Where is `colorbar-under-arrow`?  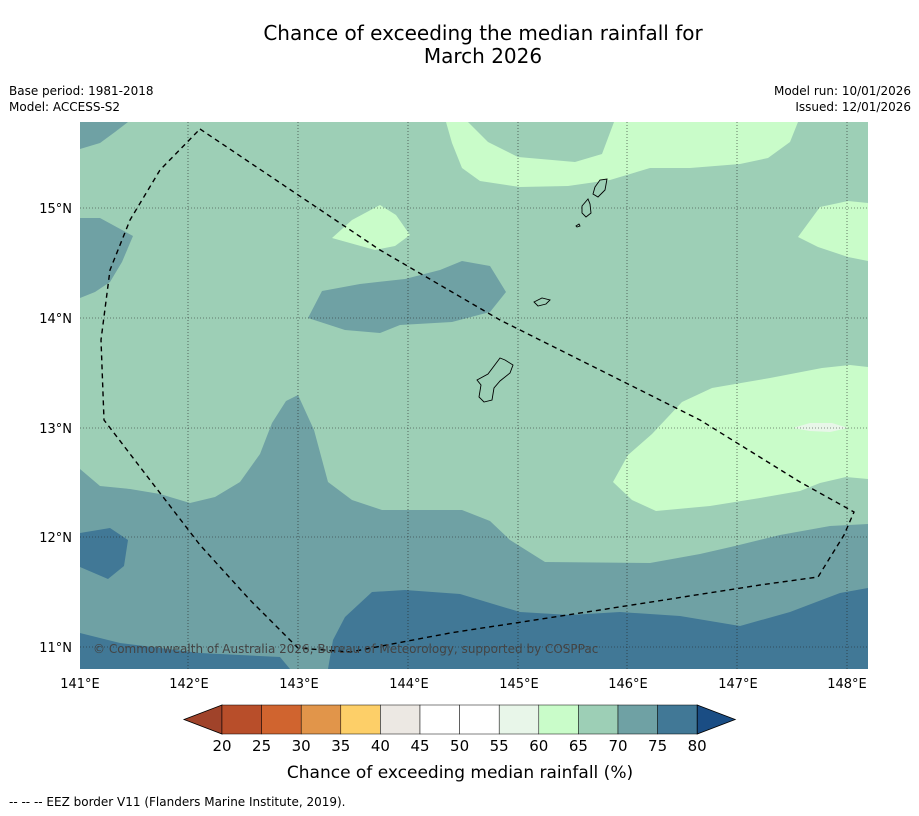
colorbar-under-arrow is located at coordinates (202, 719).